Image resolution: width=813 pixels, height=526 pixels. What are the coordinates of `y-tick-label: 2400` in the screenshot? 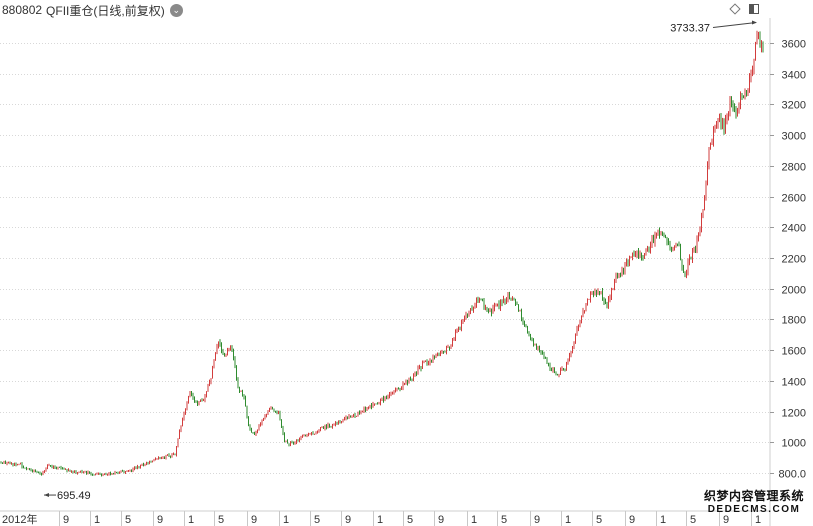 It's located at (794, 229).